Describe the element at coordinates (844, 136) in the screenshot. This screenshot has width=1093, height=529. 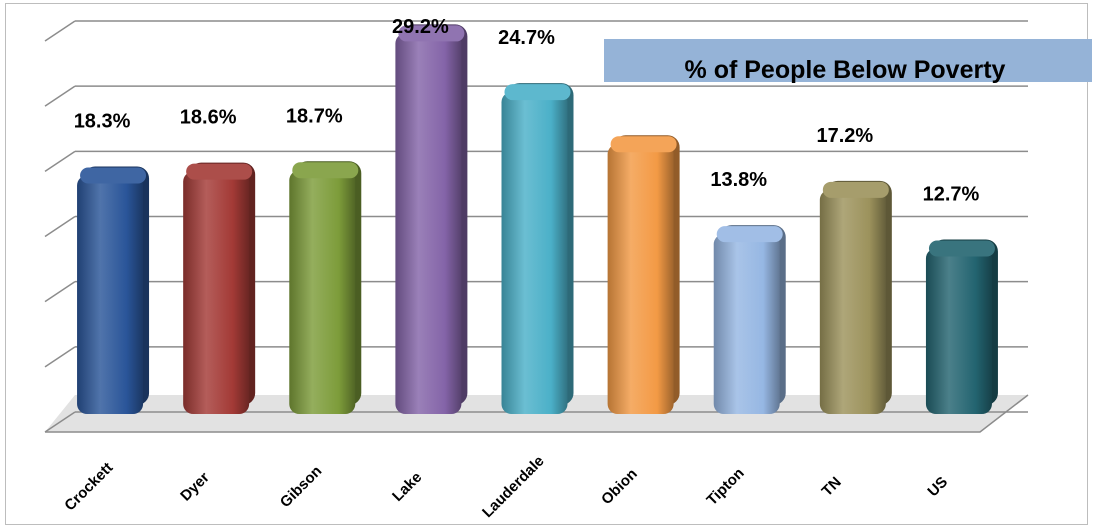
I see `data-label: 17.2%` at that location.